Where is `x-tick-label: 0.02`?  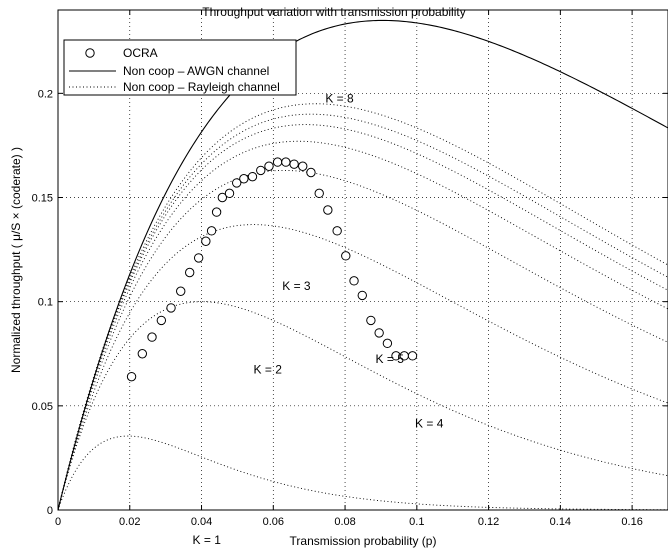 x-tick-label: 0.02 is located at coordinates (129, 522).